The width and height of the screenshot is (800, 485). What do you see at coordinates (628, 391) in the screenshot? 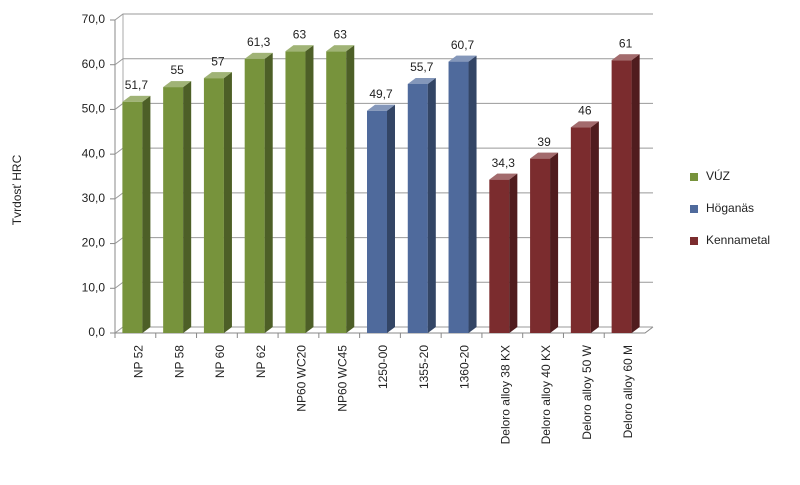
I see `x-tick-label: Deloro alloy 60 M` at bounding box center [628, 391].